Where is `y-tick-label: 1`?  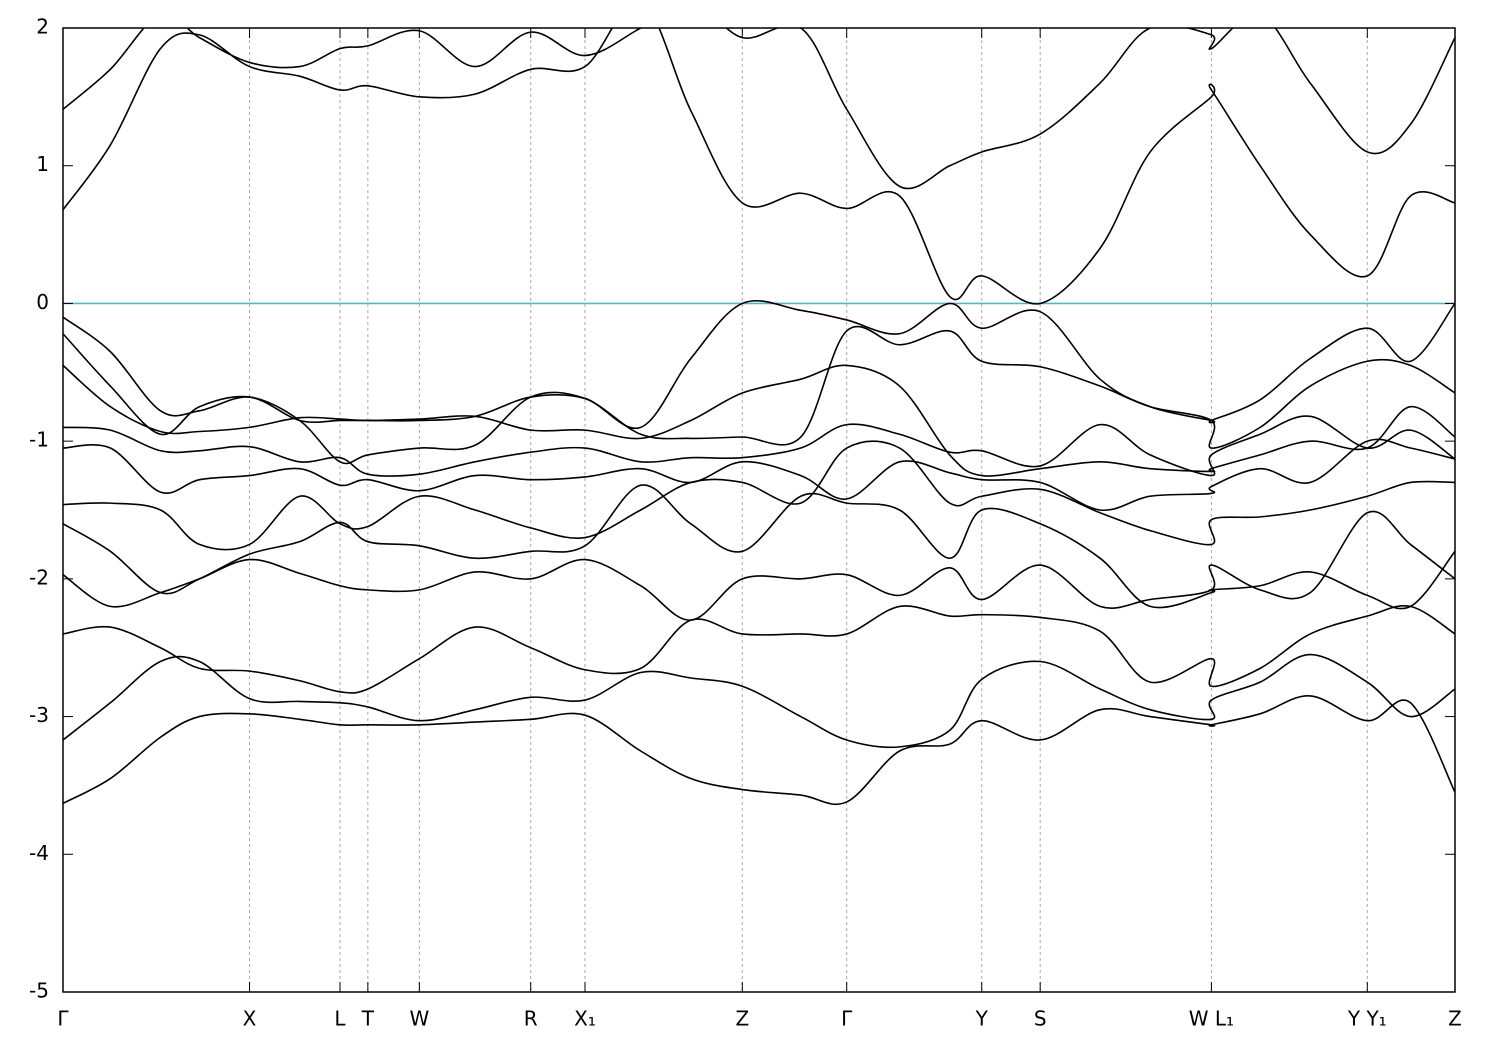
y-tick-label: 1 is located at coordinates (42, 164).